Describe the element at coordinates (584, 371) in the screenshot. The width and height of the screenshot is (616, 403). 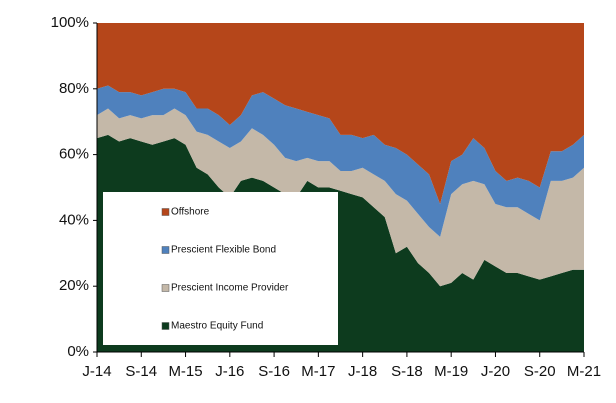
I see `x-tick-label: M-21` at that location.